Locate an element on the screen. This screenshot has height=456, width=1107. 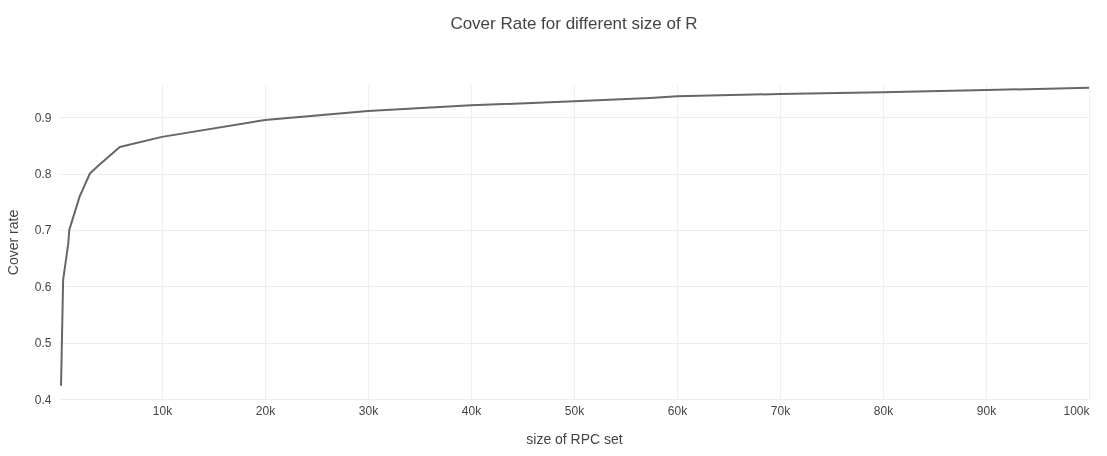
x-tick-label: 90k is located at coordinates (987, 410).